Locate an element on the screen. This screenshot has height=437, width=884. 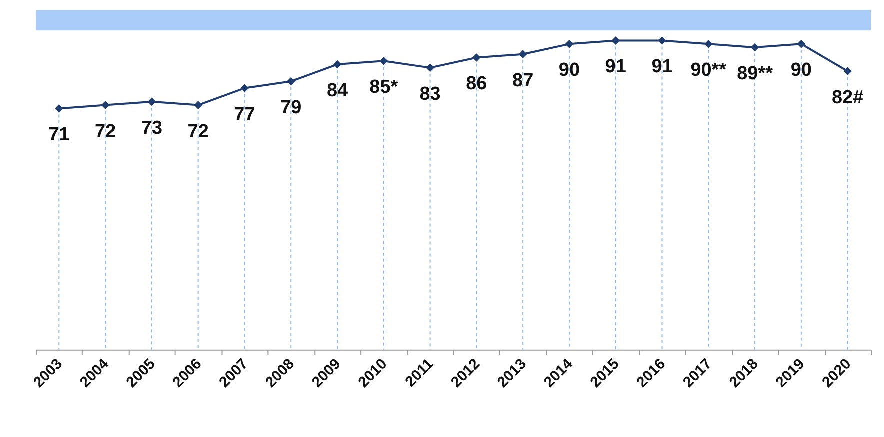
data-label: 71 is located at coordinates (59, 135).